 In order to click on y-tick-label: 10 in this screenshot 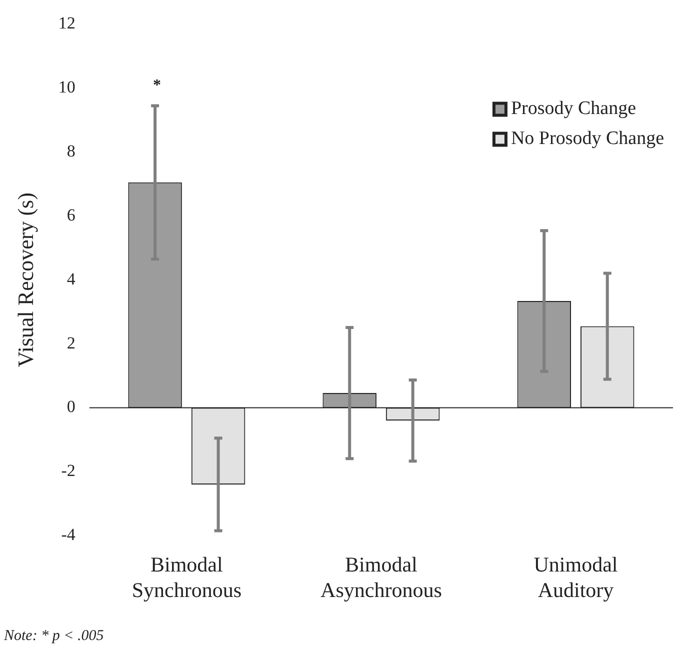, I will do `click(67, 87)`.